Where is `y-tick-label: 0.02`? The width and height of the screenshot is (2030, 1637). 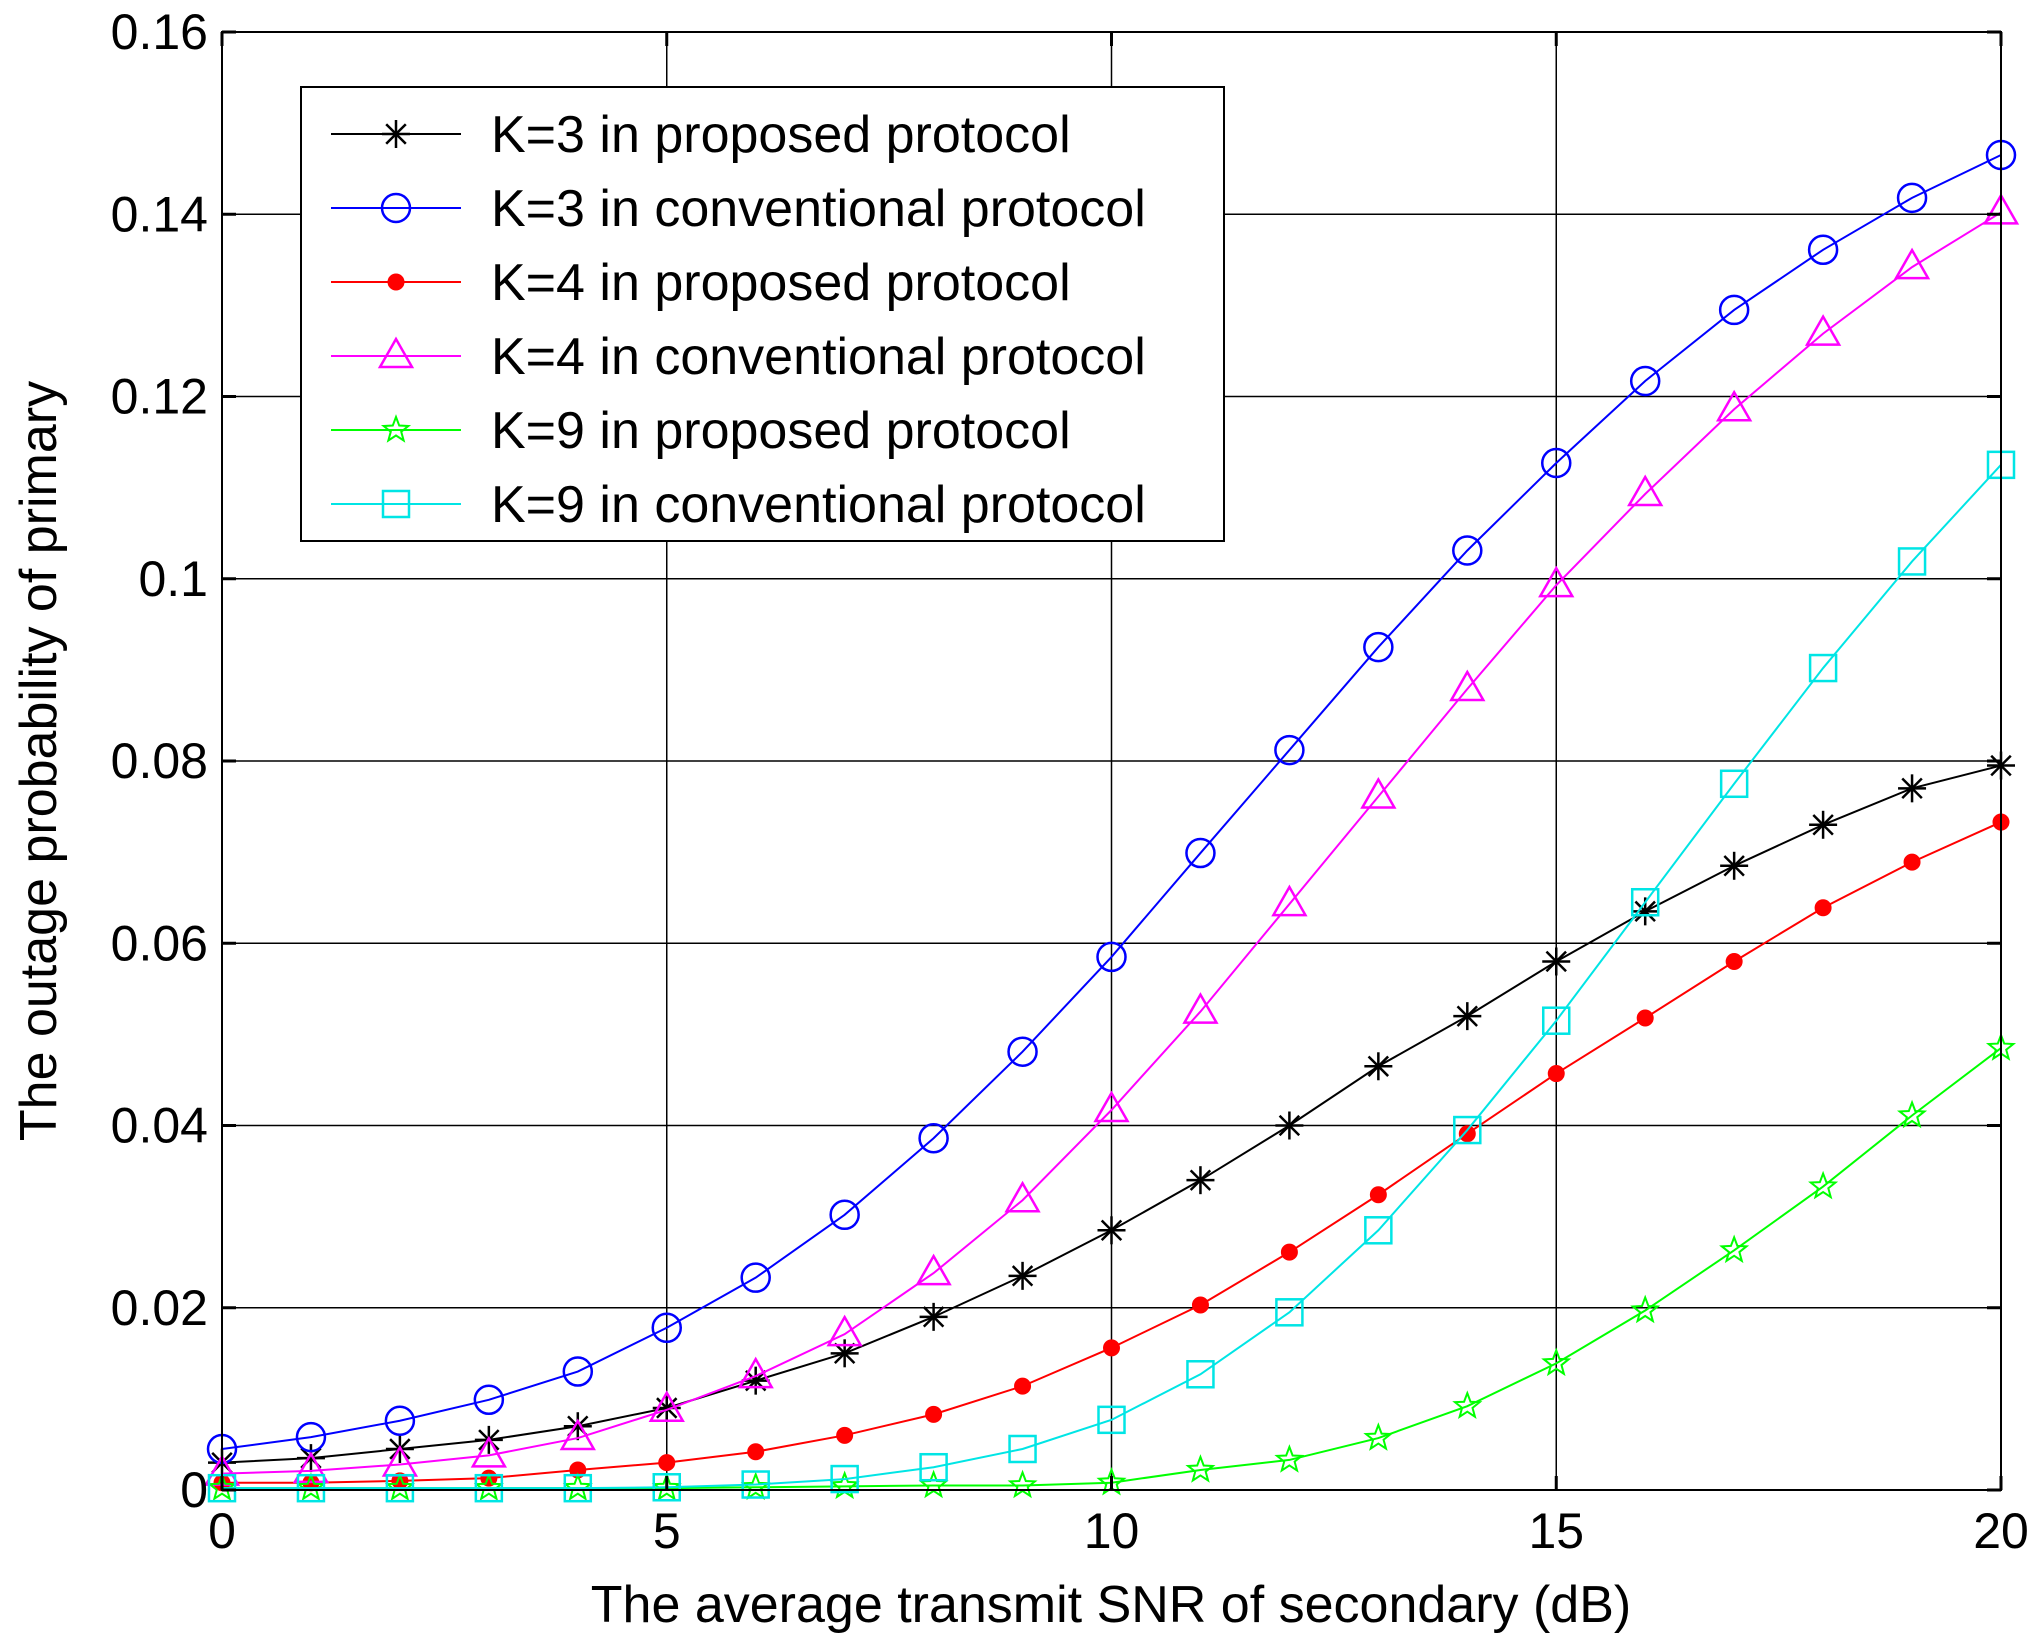 y-tick-label: 0.02 is located at coordinates (159, 1308).